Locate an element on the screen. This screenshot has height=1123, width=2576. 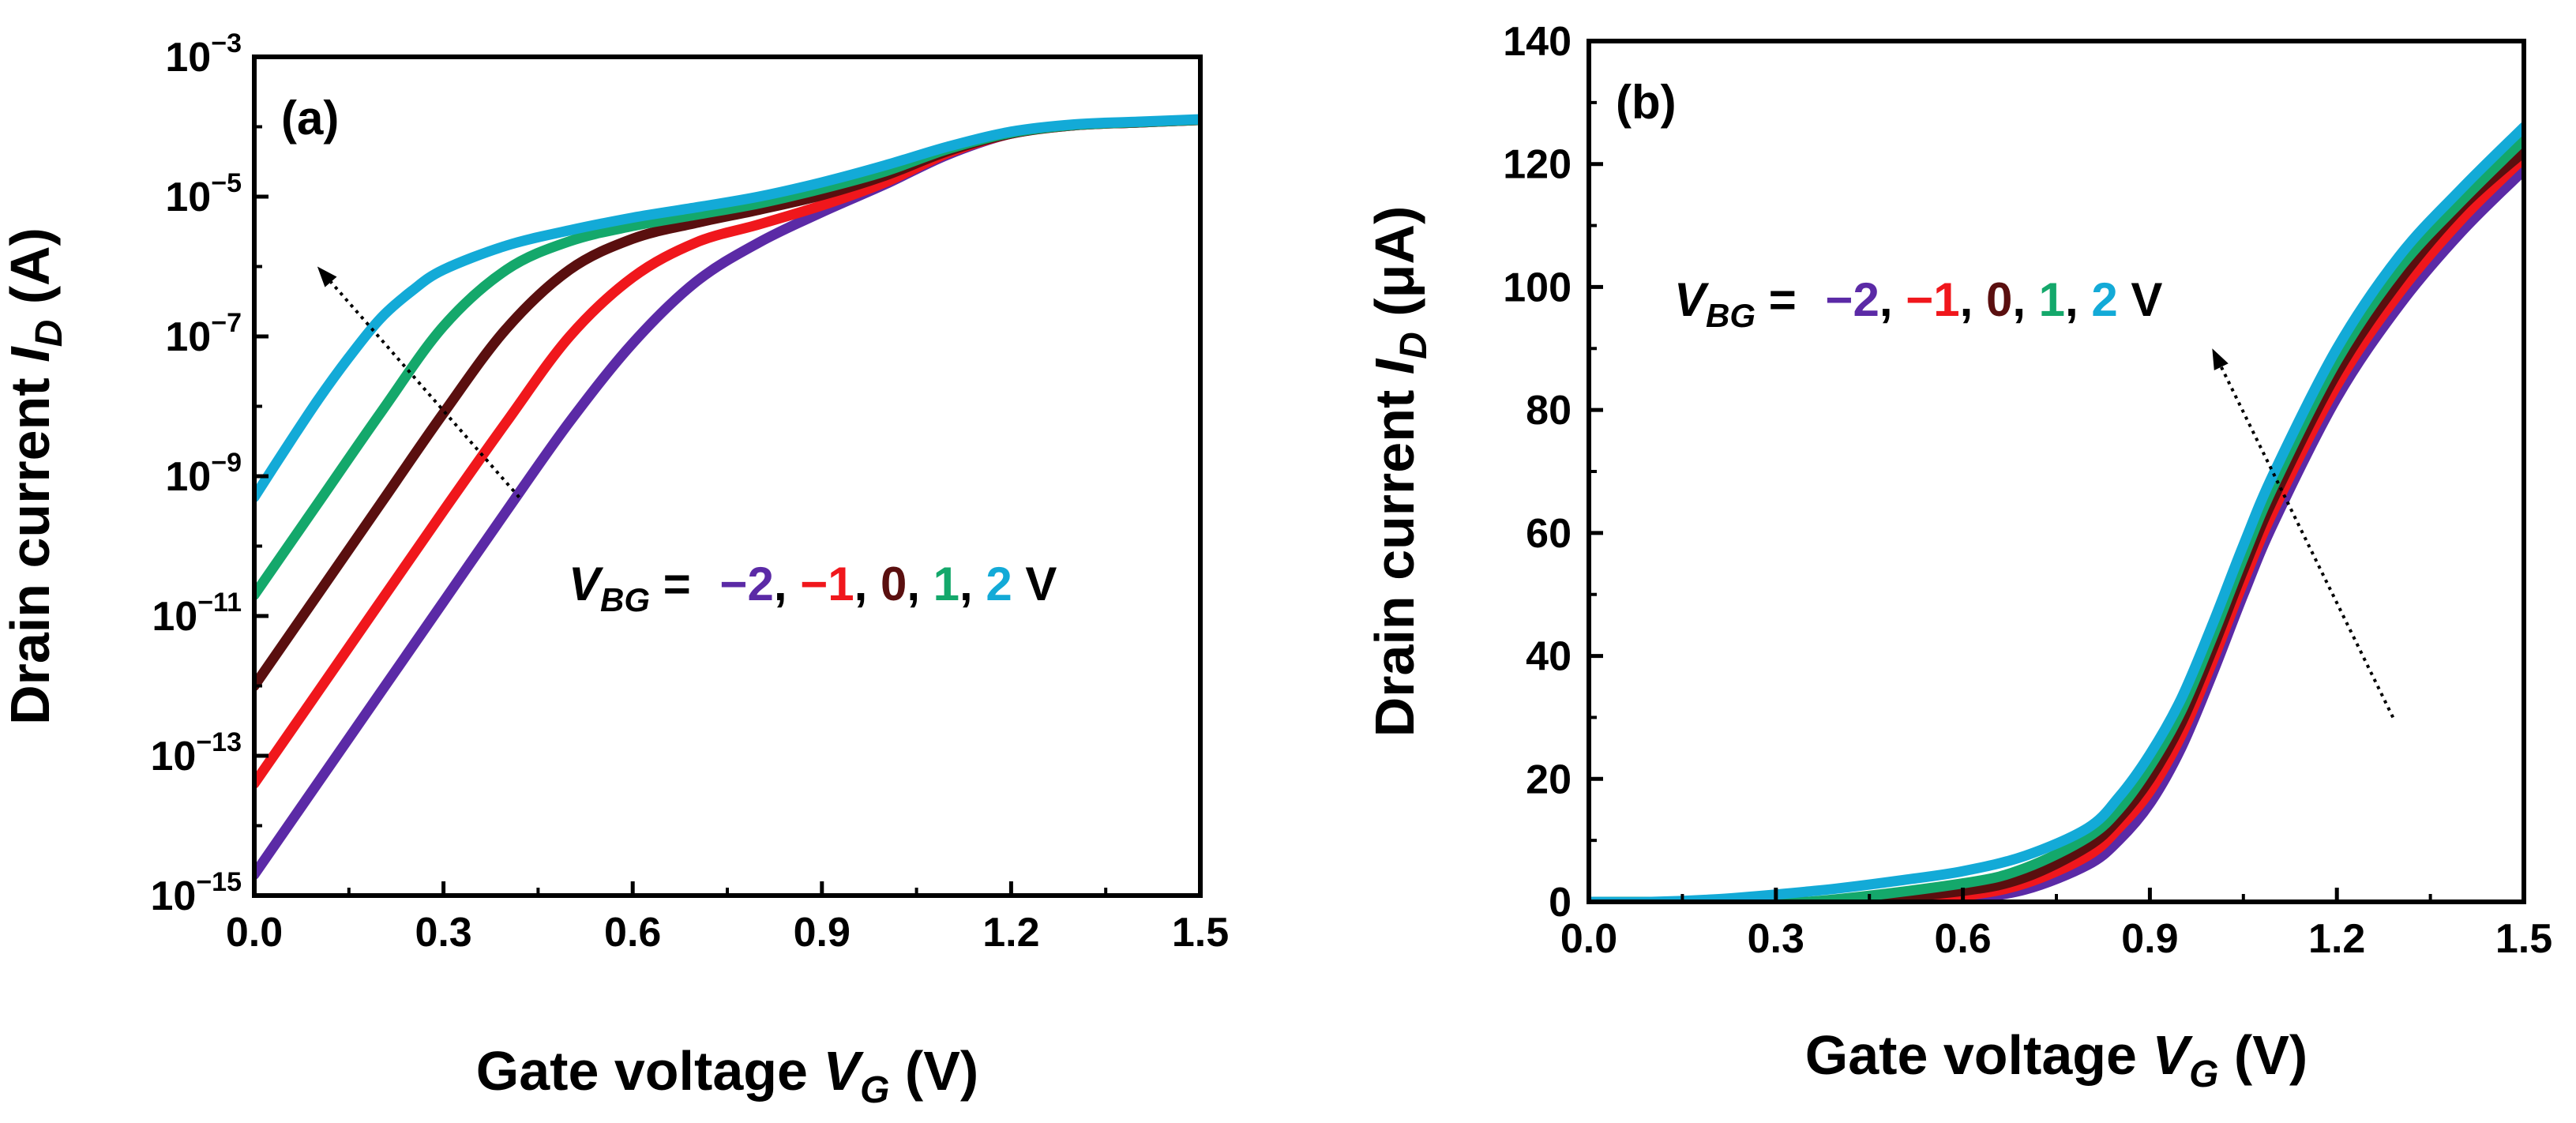
y-tick-label: 10−15 is located at coordinates (196, 893).